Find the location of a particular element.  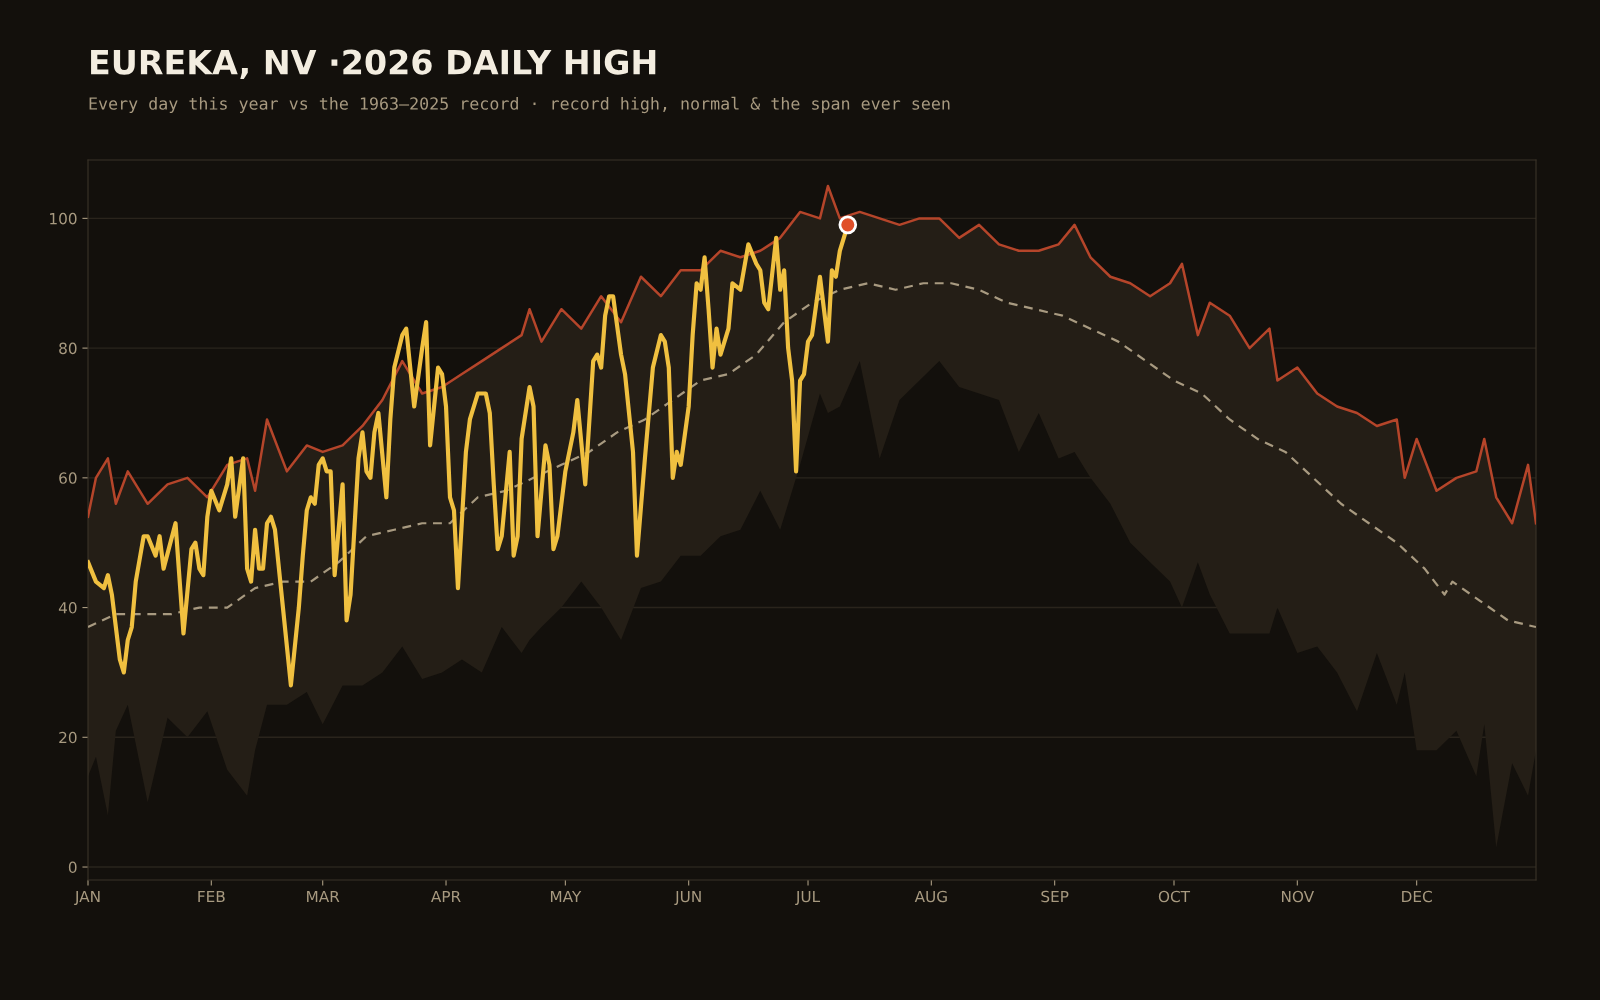

y-tick-label: 80 is located at coordinates (68, 348).